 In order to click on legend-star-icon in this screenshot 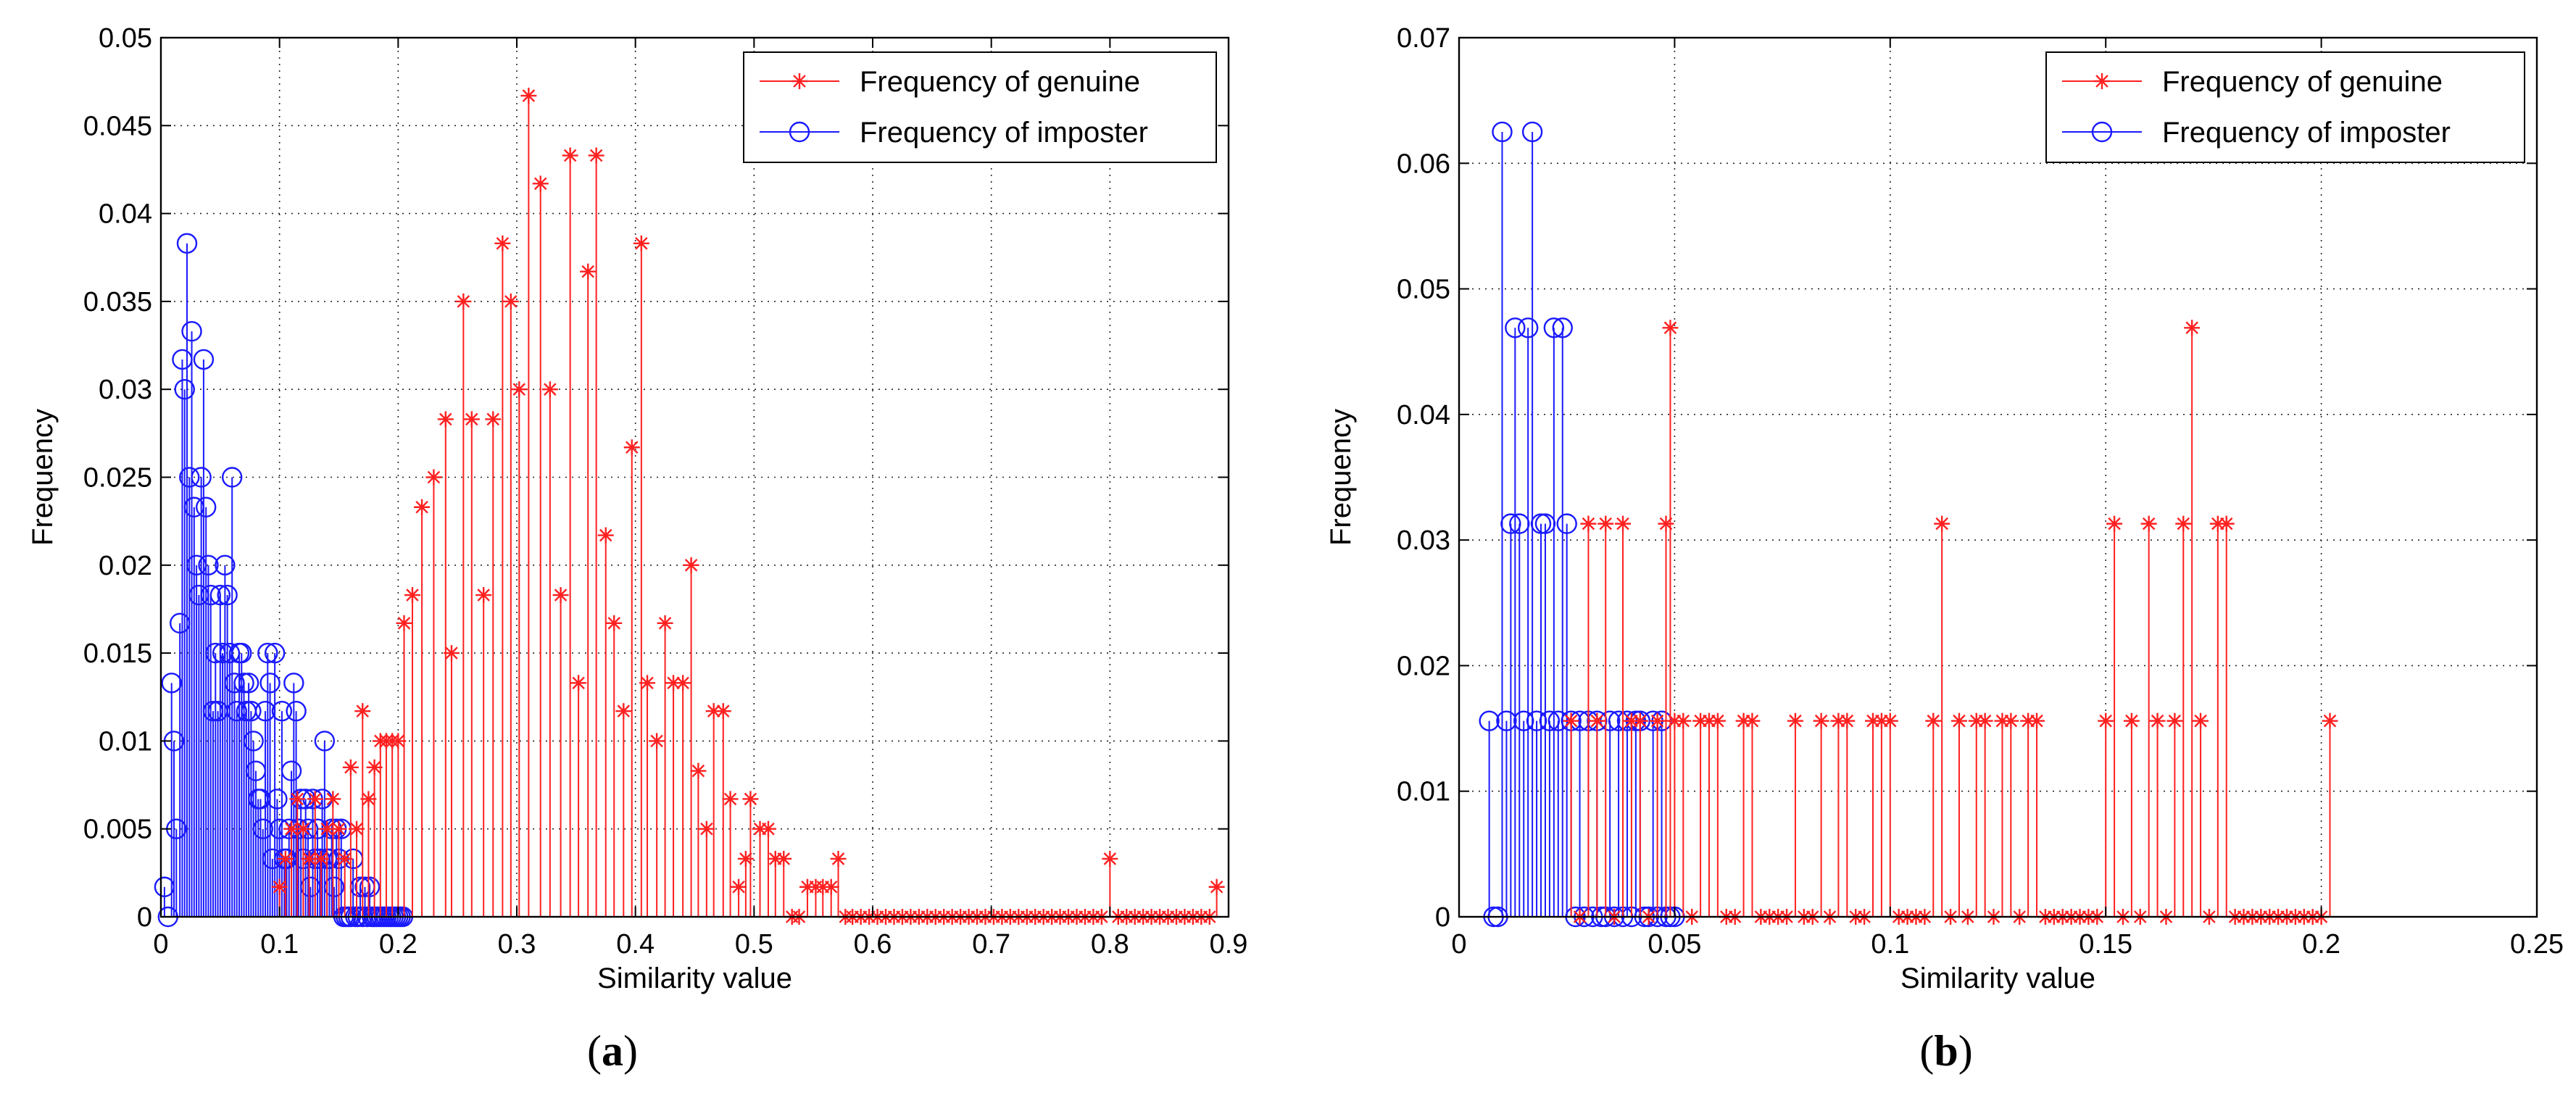, I will do `click(2102, 81)`.